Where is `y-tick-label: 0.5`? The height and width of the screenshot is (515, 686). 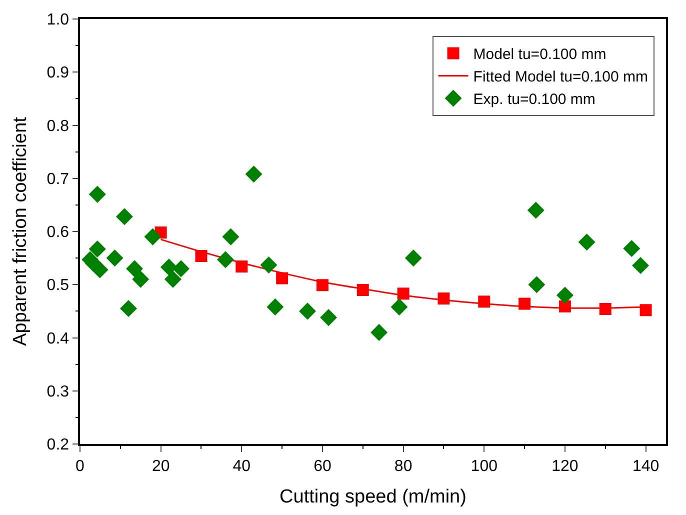
y-tick-label: 0.5 is located at coordinates (58, 285).